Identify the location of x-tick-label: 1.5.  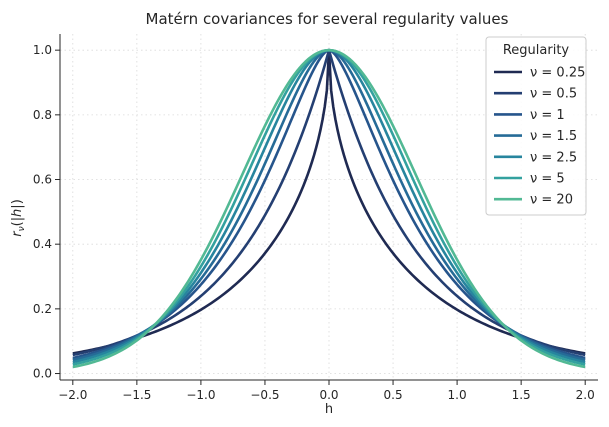
(521, 395).